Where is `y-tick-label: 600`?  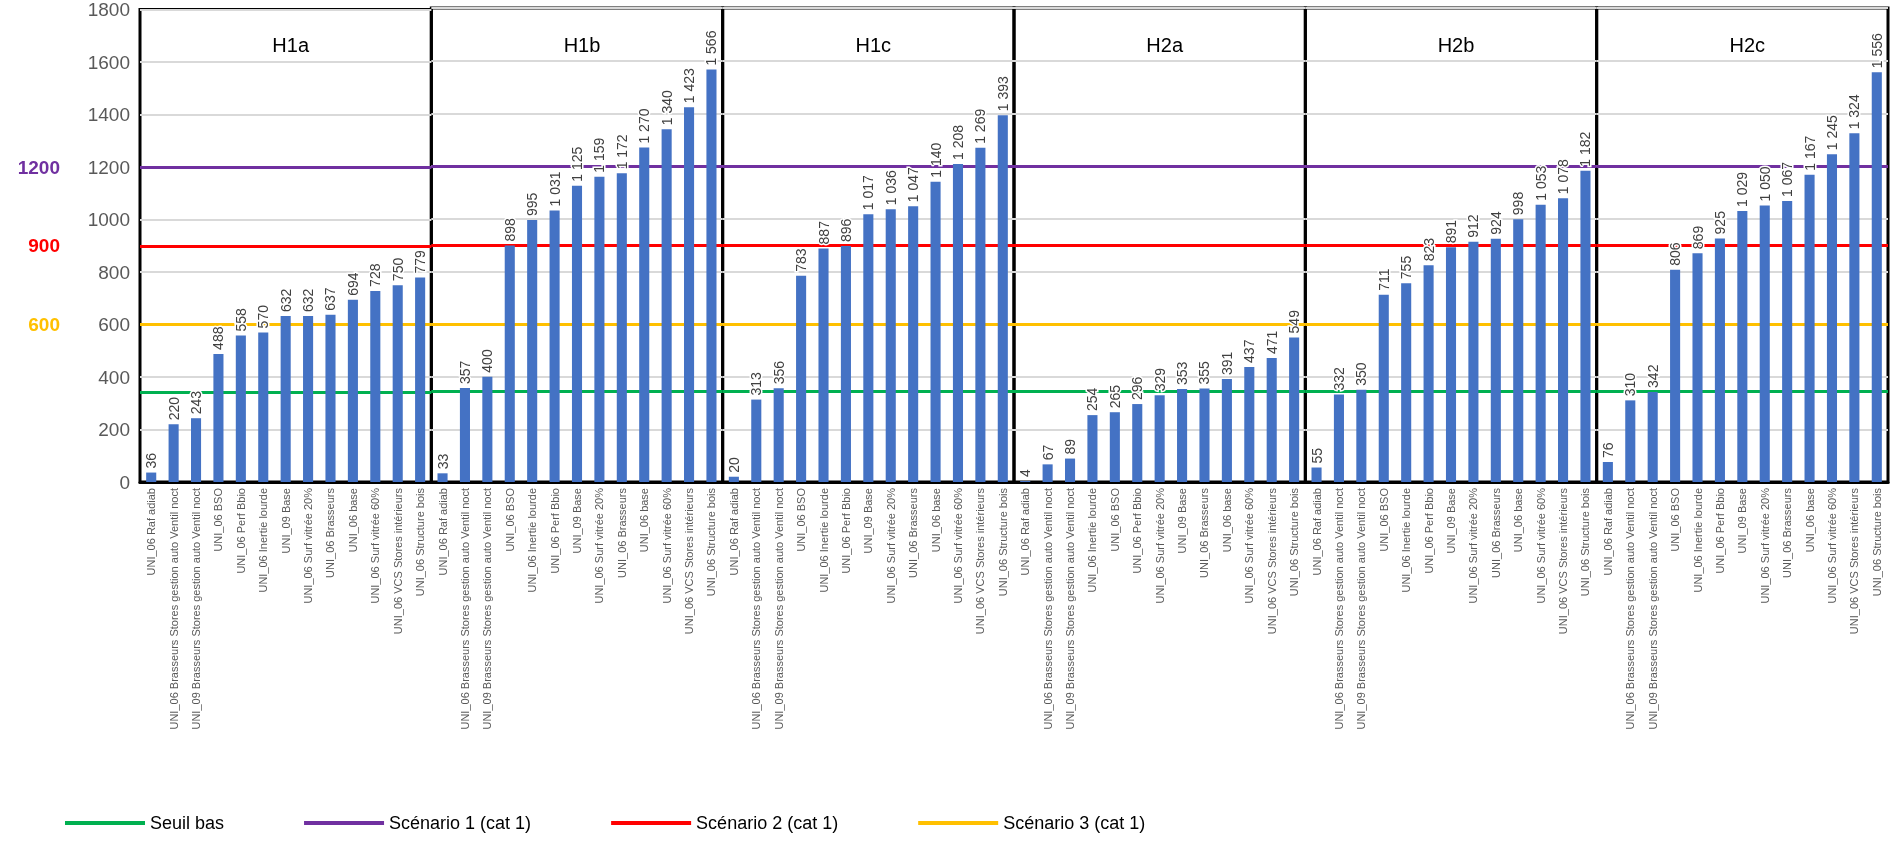
y-tick-label: 600 is located at coordinates (114, 324).